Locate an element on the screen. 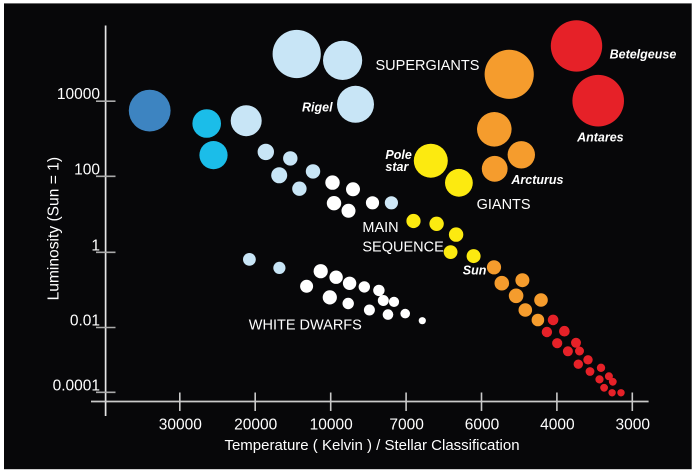  svg-text: Rigel is located at coordinates (317, 107).